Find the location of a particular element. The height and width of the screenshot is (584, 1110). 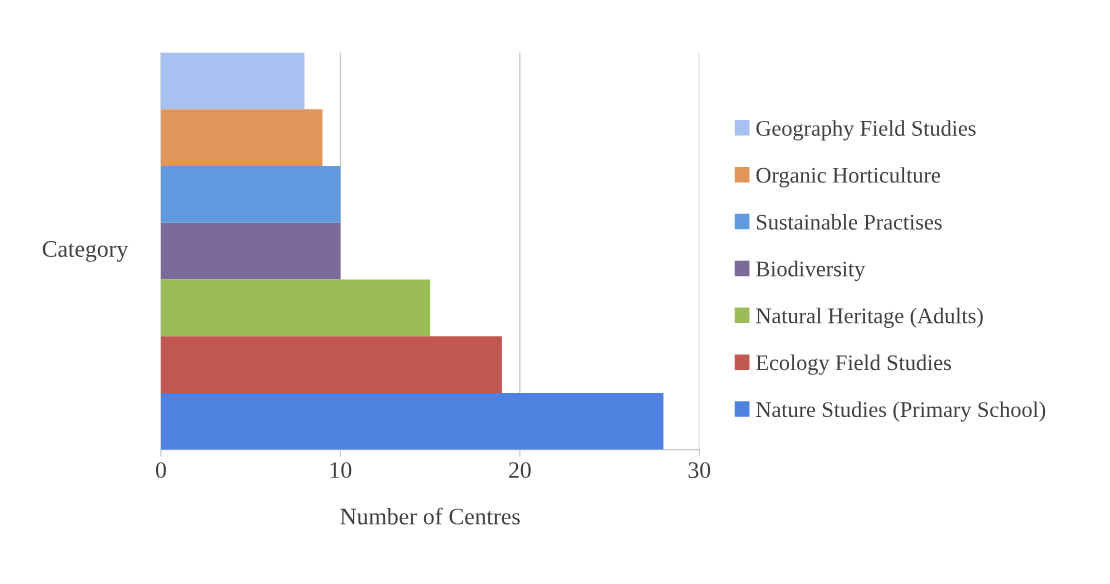

legend-label: Sustainable Practises is located at coordinates (849, 222).